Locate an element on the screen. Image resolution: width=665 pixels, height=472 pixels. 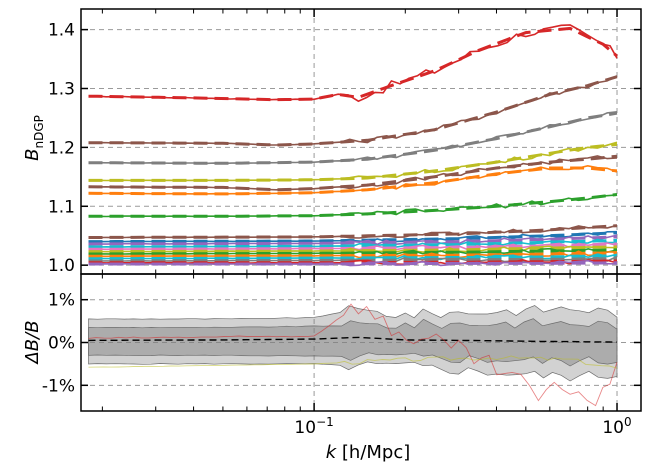
y-tick-label: 0% is located at coordinates (61, 344).